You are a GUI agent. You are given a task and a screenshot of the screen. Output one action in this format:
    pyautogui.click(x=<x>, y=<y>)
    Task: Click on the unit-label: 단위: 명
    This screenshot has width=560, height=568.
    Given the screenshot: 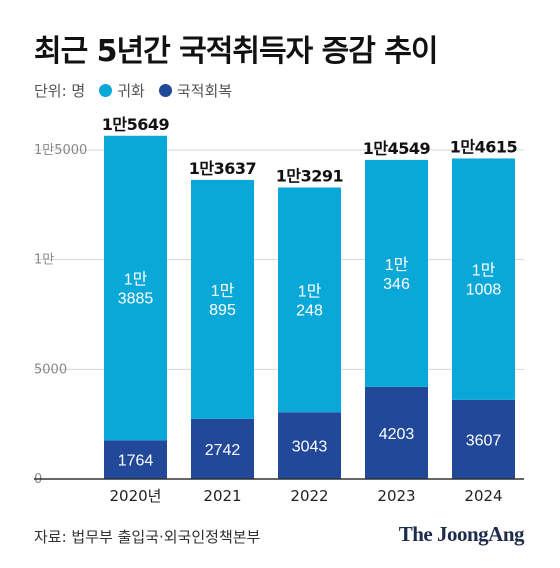 What is the action you would take?
    pyautogui.click(x=60, y=91)
    